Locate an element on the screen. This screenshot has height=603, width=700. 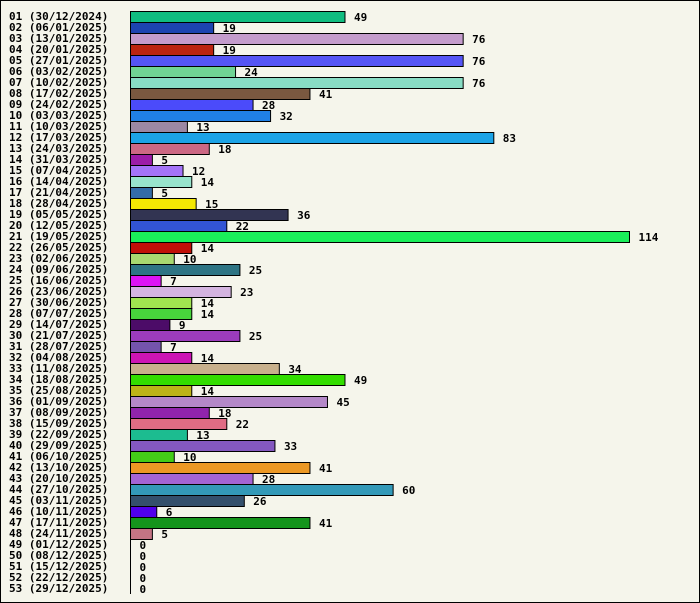
category-label: 47 (17/11/2025) is located at coordinates (58, 522).